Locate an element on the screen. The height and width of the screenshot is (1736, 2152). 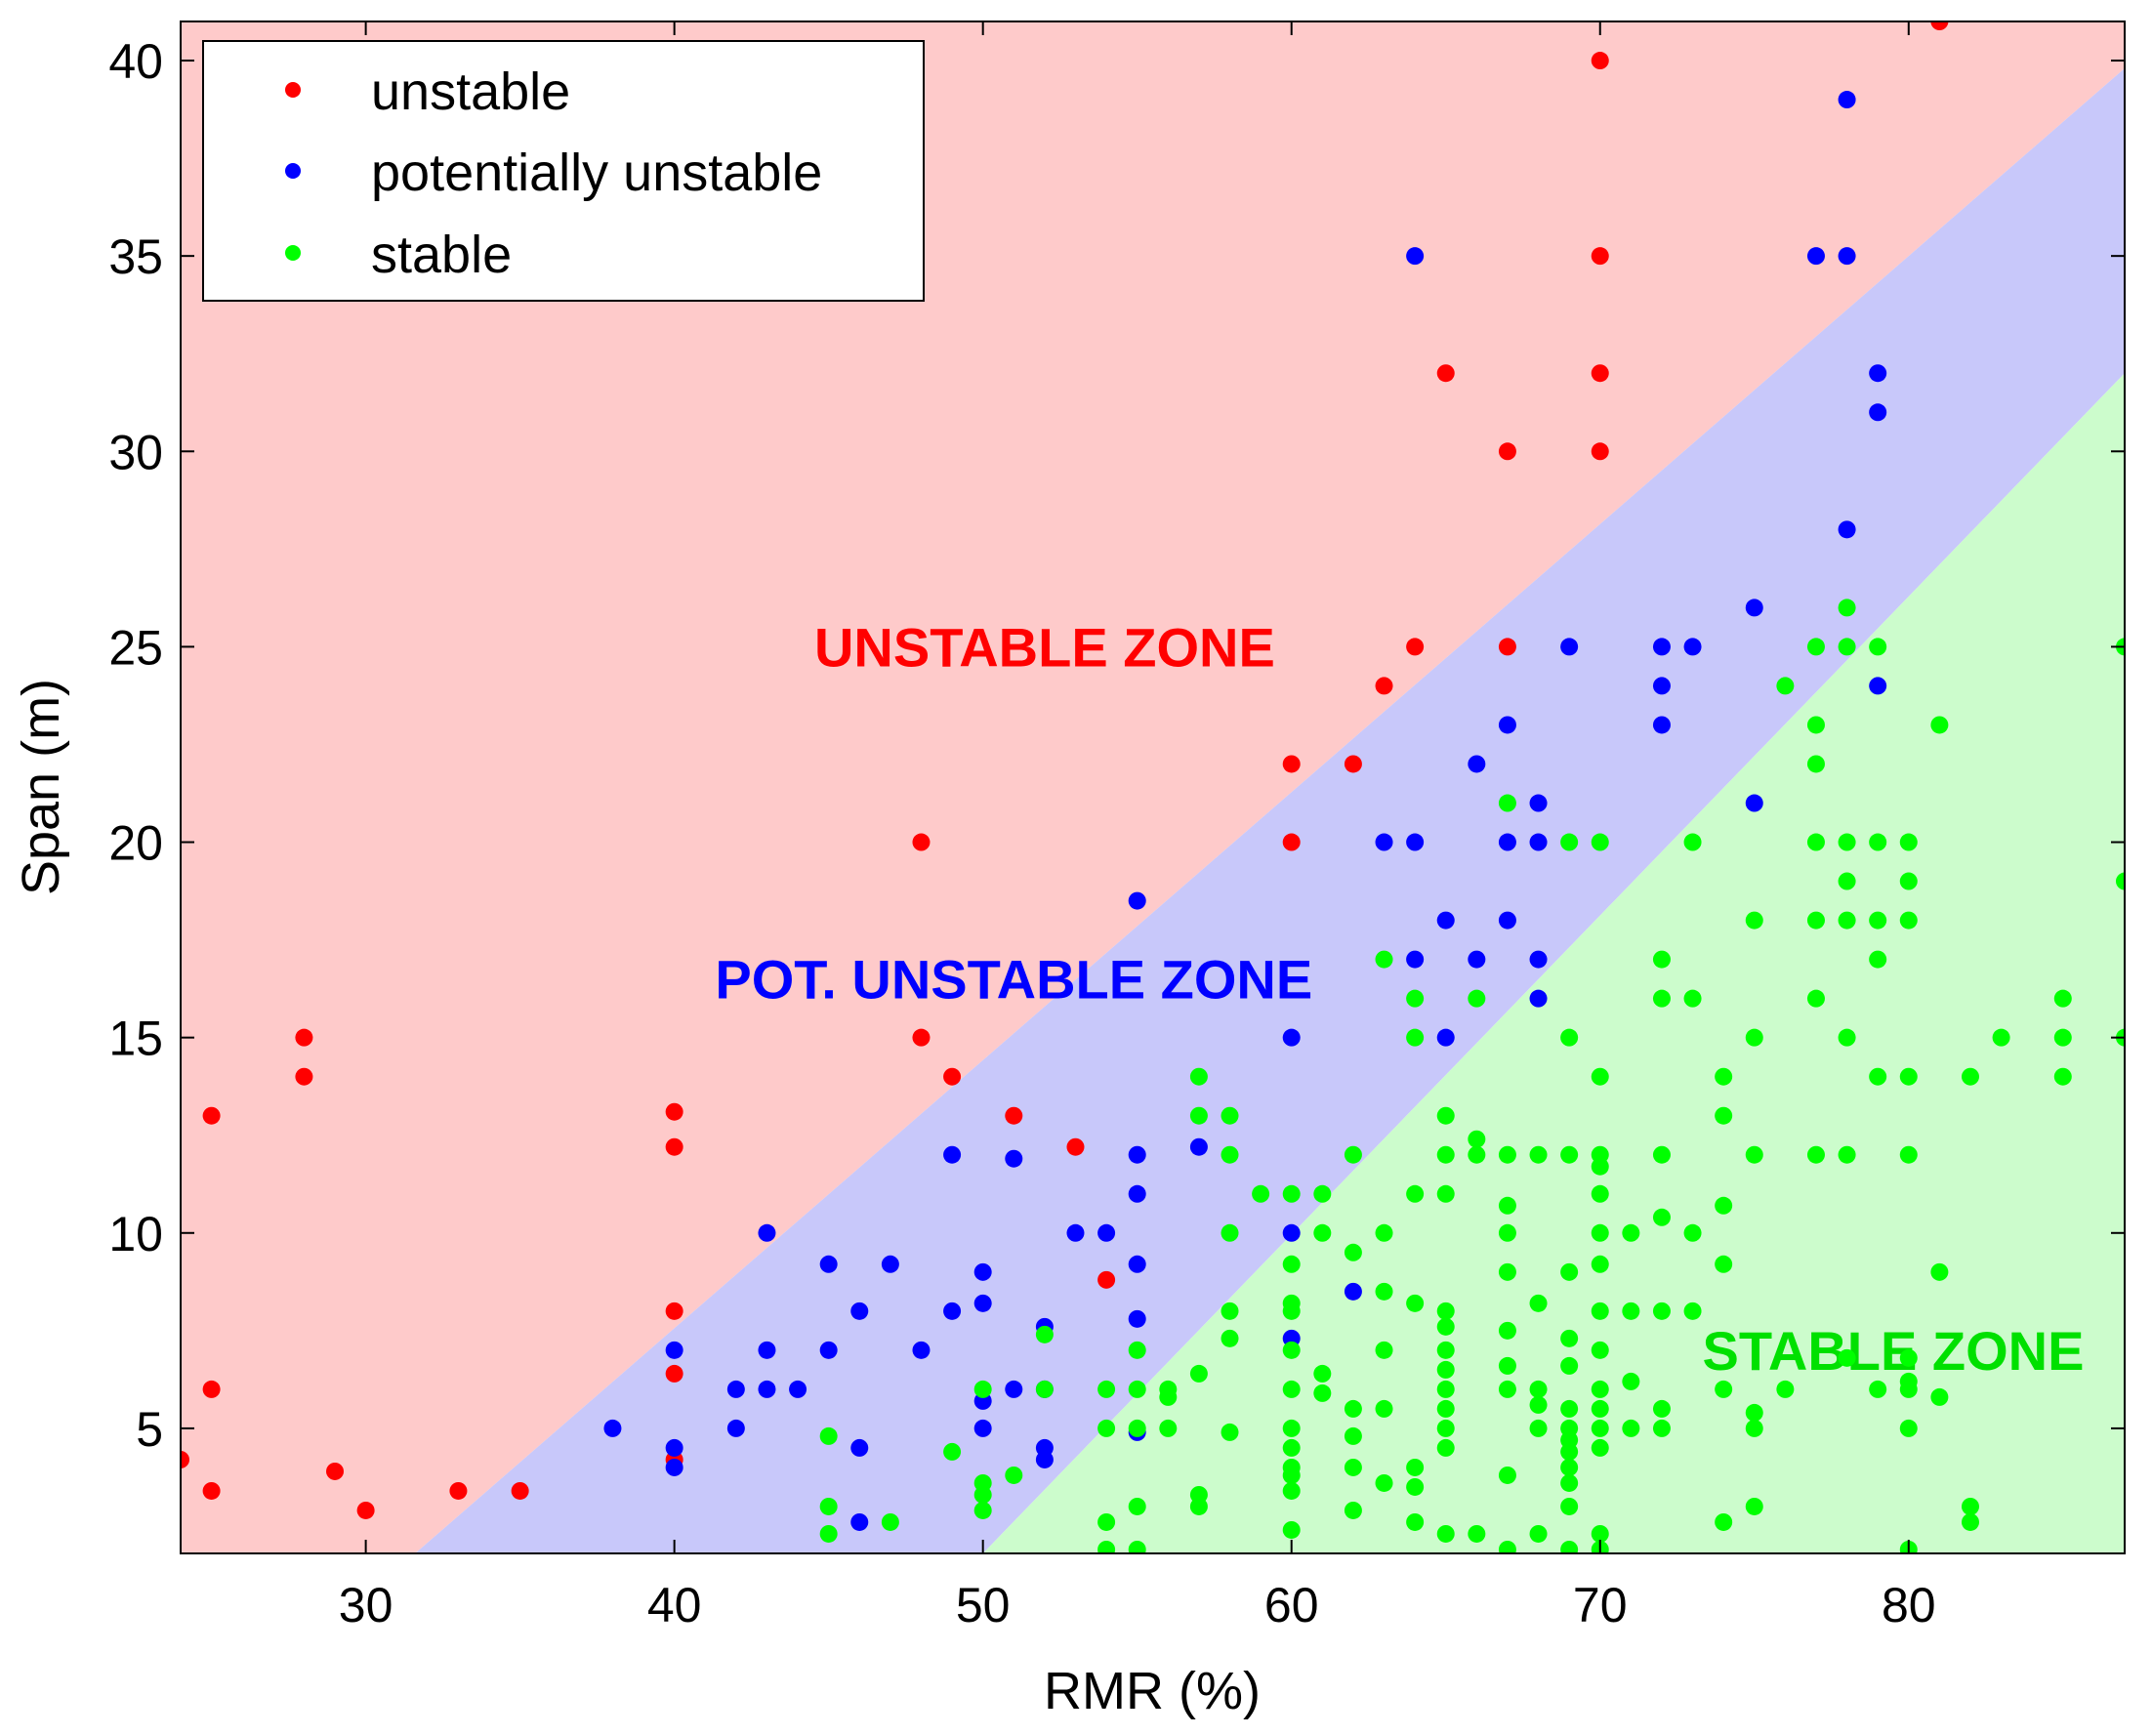
y-tick-label: 5 is located at coordinates (149, 1429).